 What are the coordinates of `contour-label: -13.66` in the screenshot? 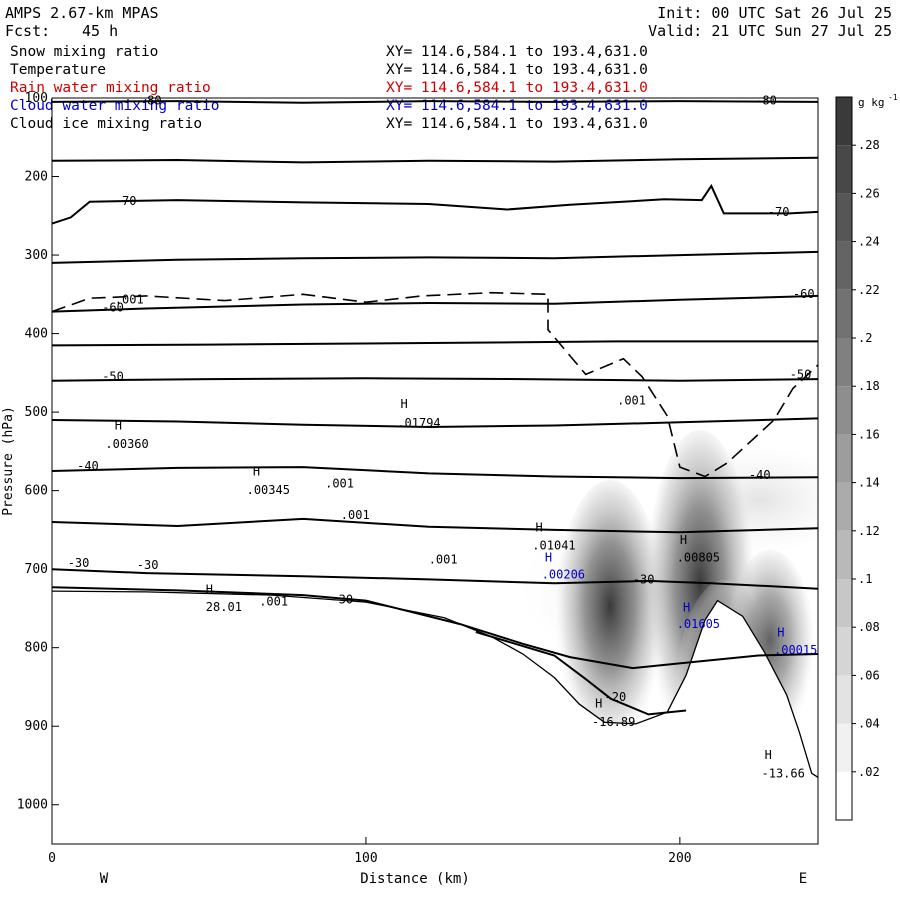 It's located at (783, 773).